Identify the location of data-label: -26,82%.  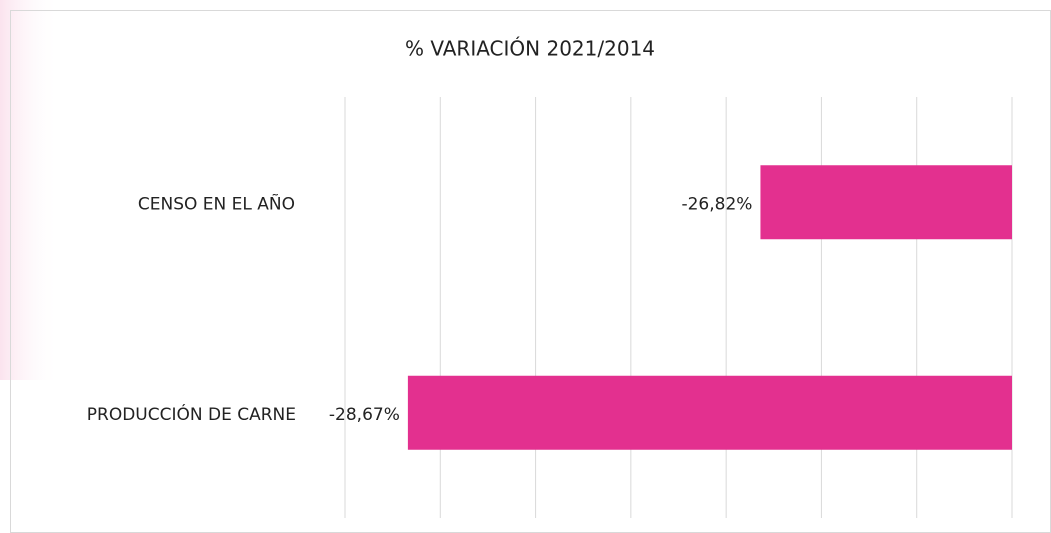
(716, 204).